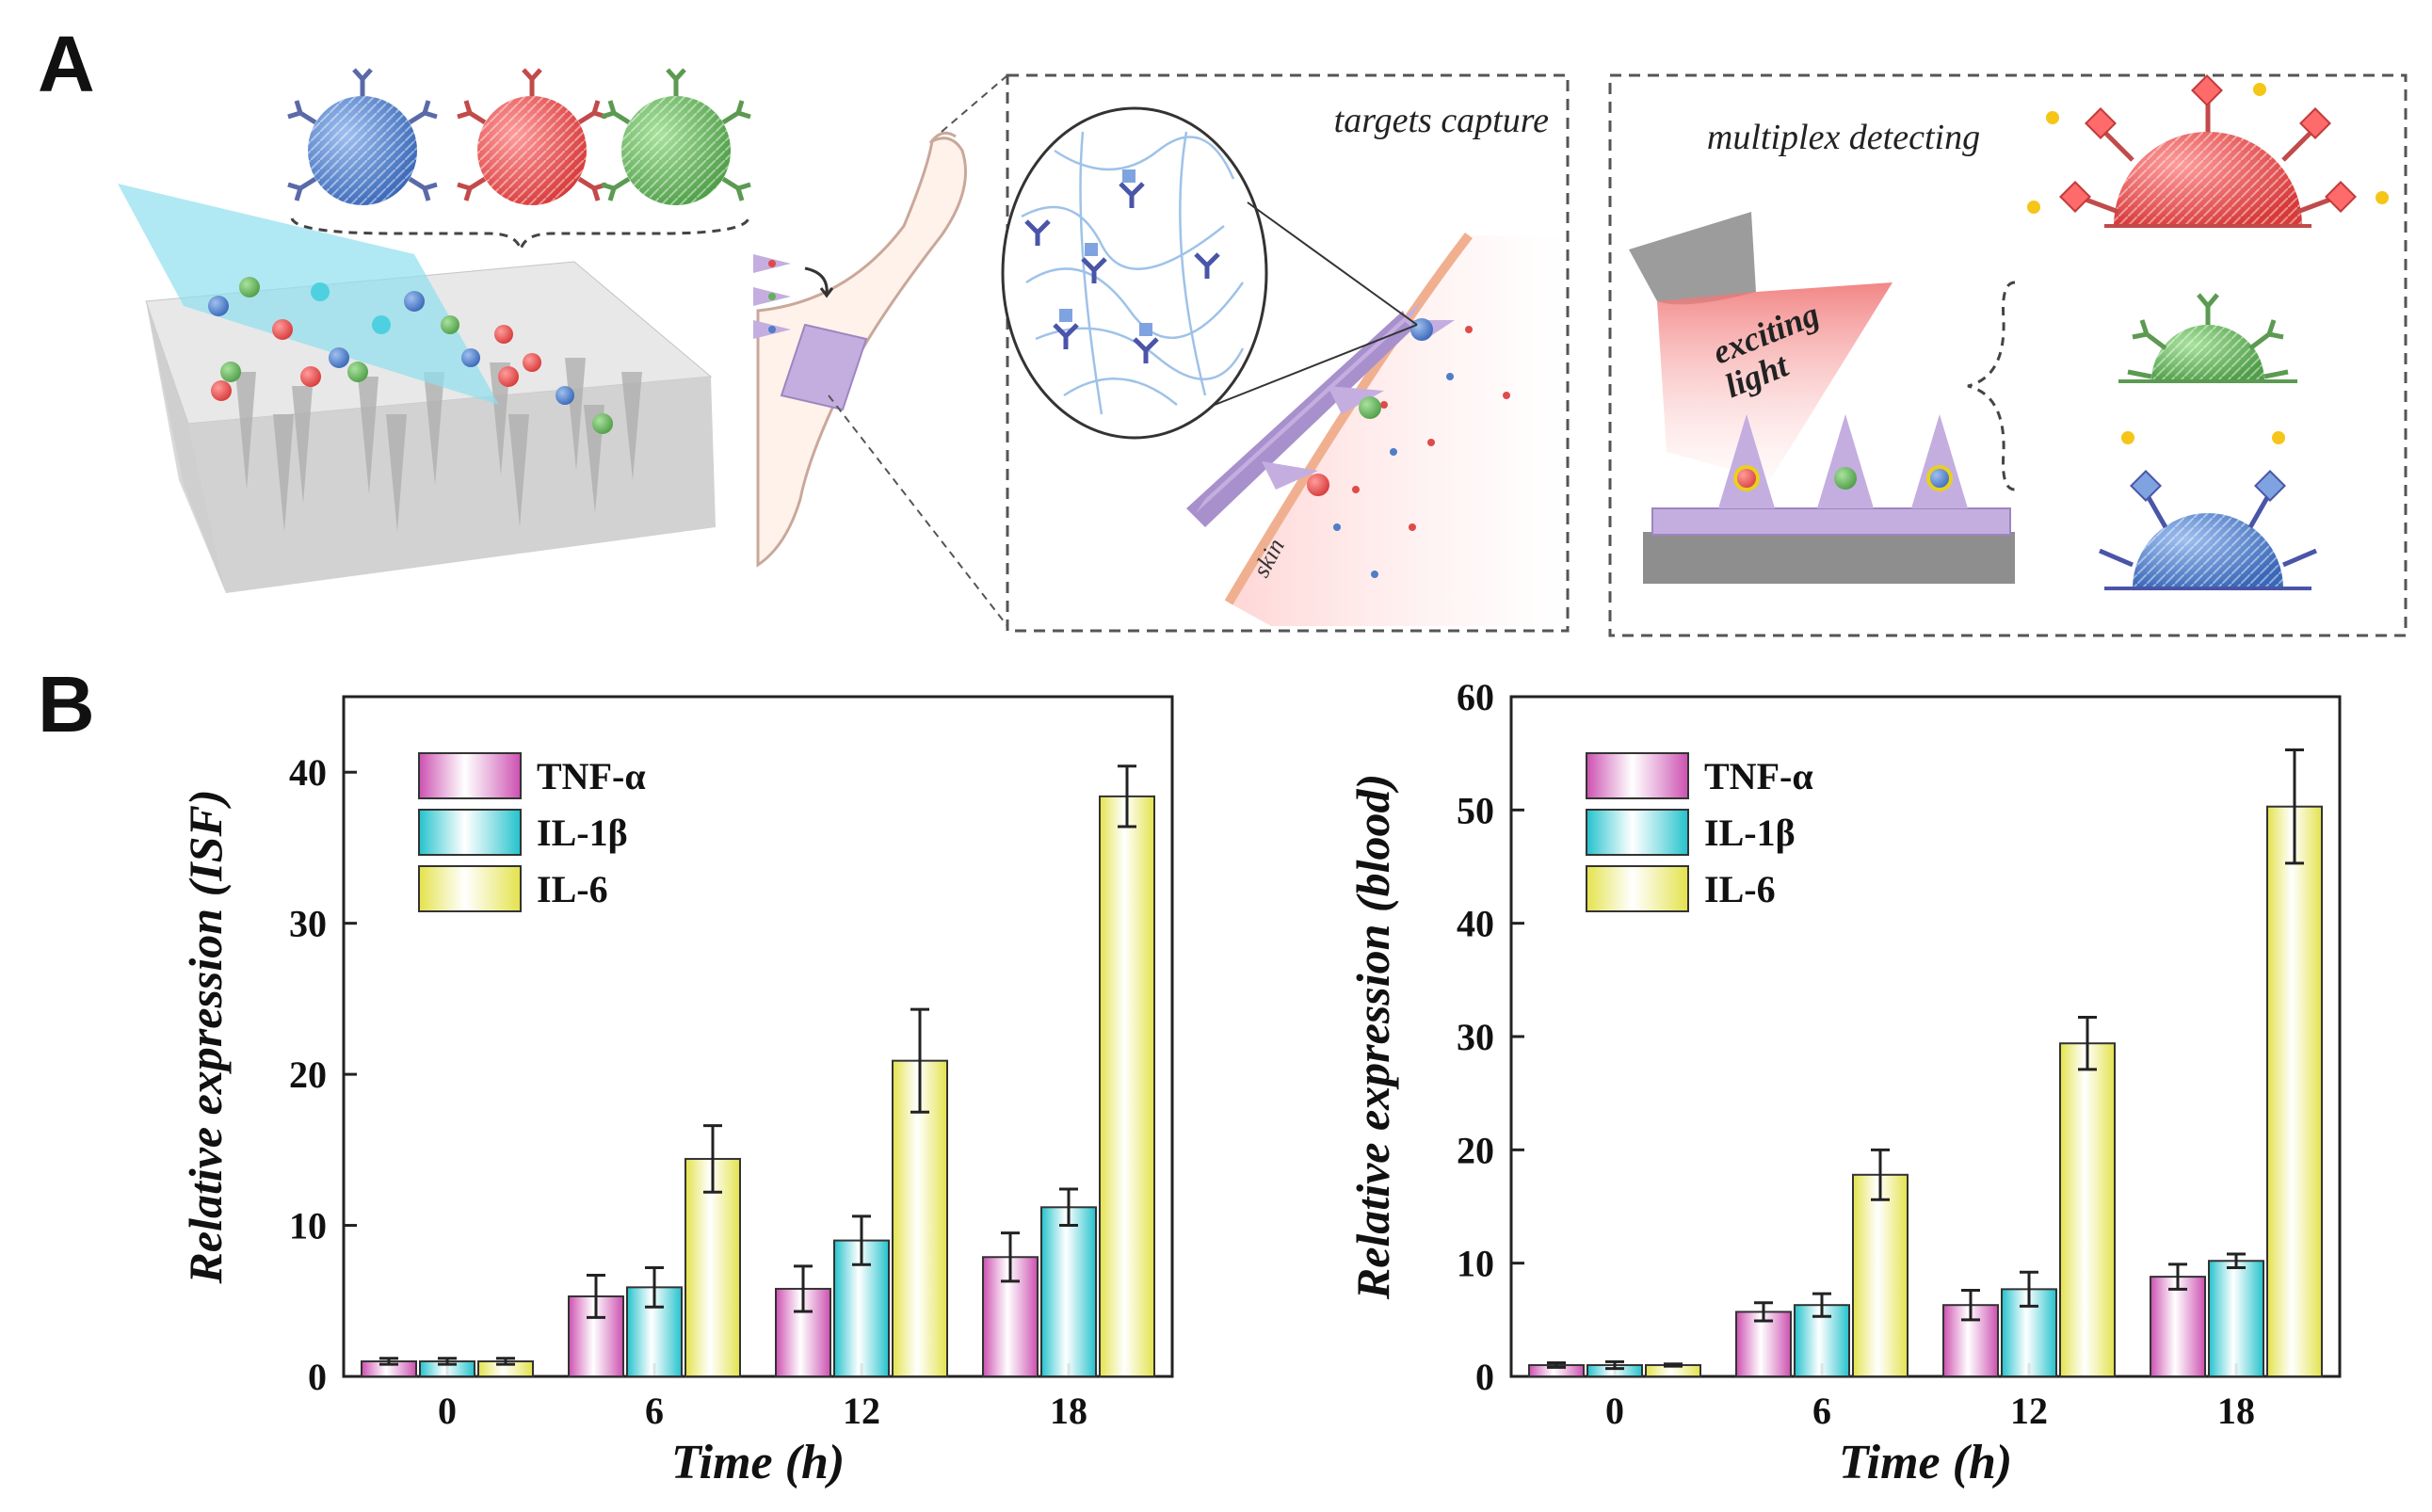 The width and height of the screenshot is (2432, 1512). What do you see at coordinates (1760, 346) in the screenshot?
I see `light-source-icon` at bounding box center [1760, 346].